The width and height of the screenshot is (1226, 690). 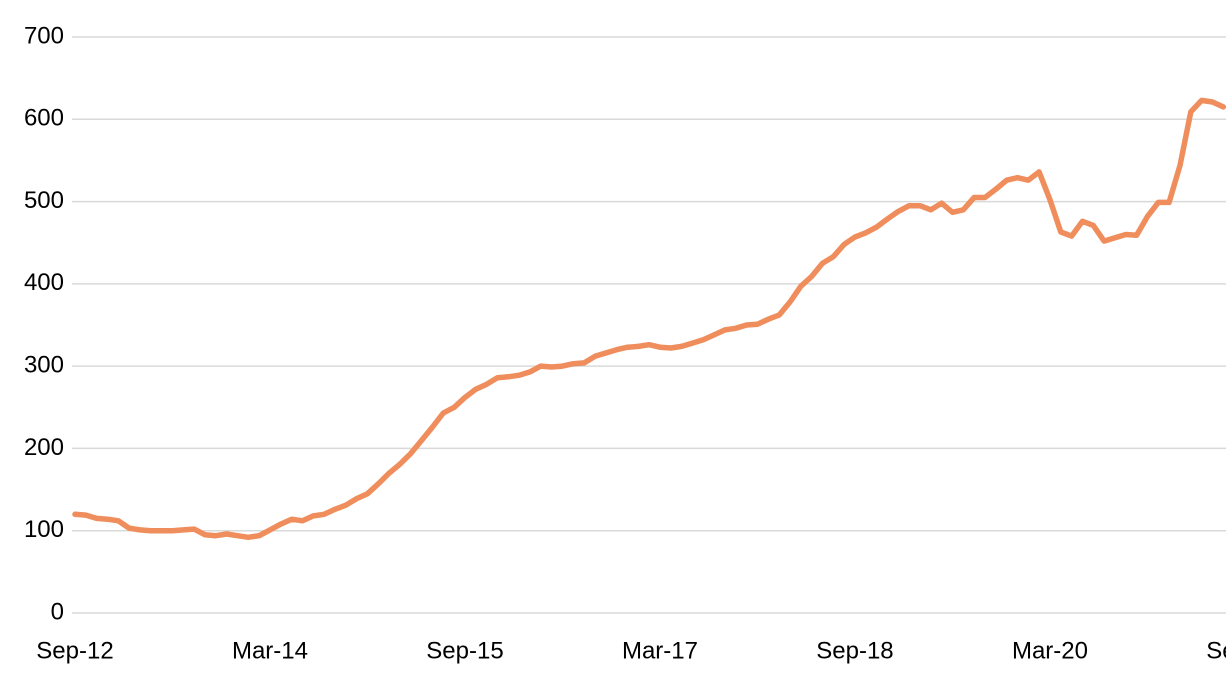 I want to click on y-tick-label: 600, so click(x=44, y=118).